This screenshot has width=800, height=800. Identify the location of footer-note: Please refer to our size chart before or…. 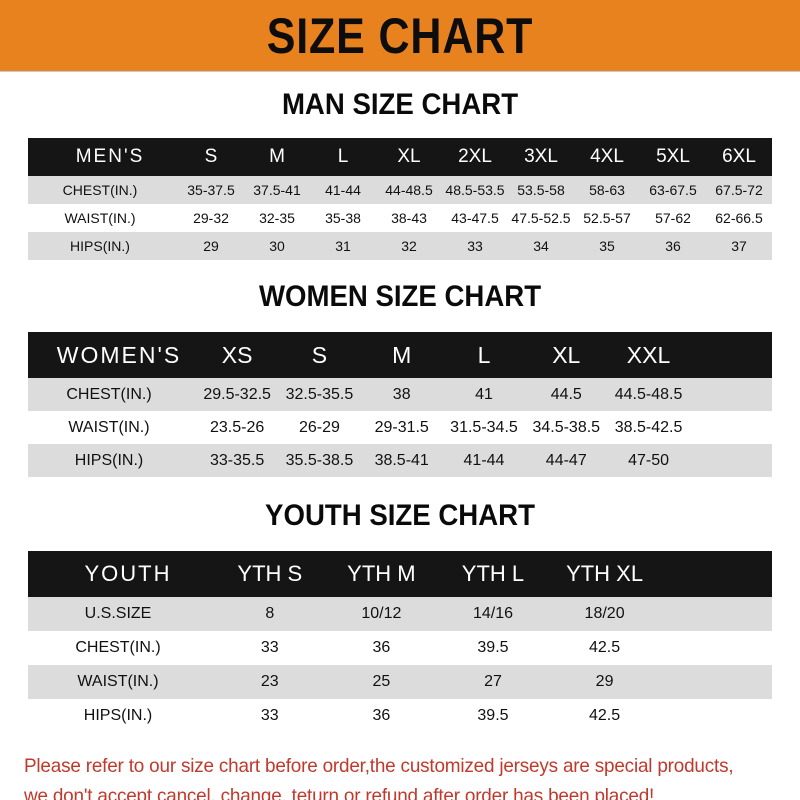
(388, 766).